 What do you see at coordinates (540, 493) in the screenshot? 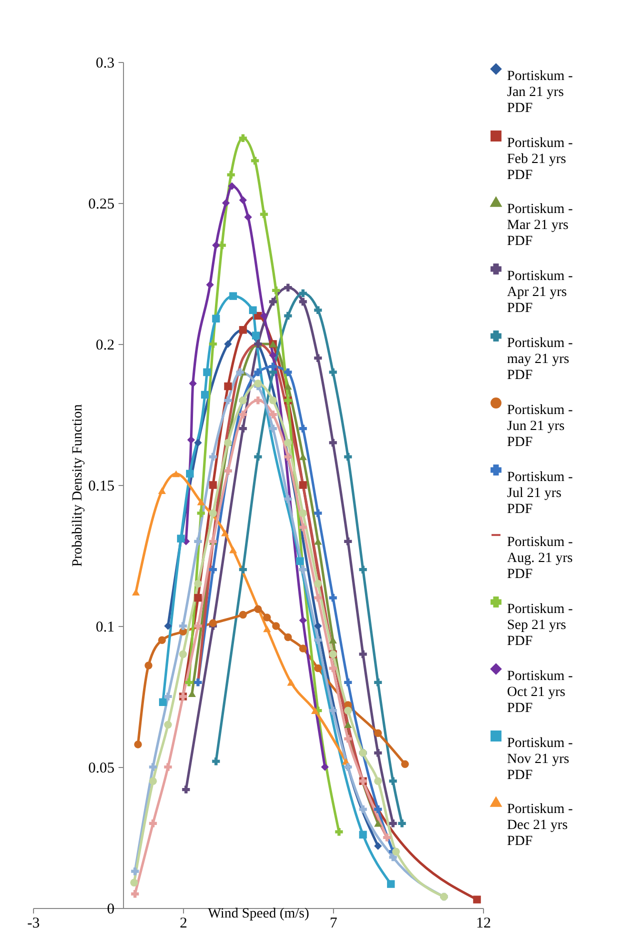
I see `legend-label: Portiskum - Jul 21 yrs PDF` at bounding box center [540, 493].